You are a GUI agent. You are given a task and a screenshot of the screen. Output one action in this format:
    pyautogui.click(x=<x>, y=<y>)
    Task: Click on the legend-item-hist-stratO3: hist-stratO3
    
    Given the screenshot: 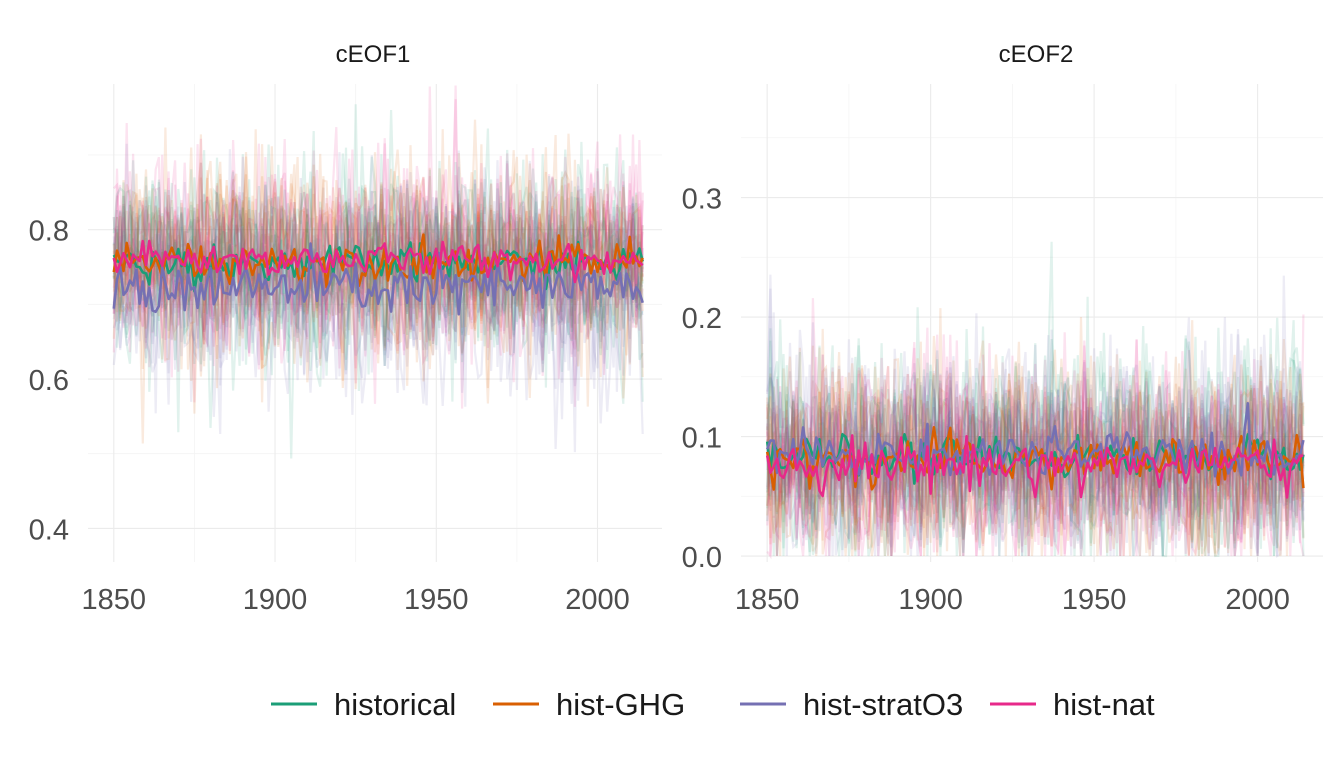 What is the action you would take?
    pyautogui.click(x=851, y=704)
    